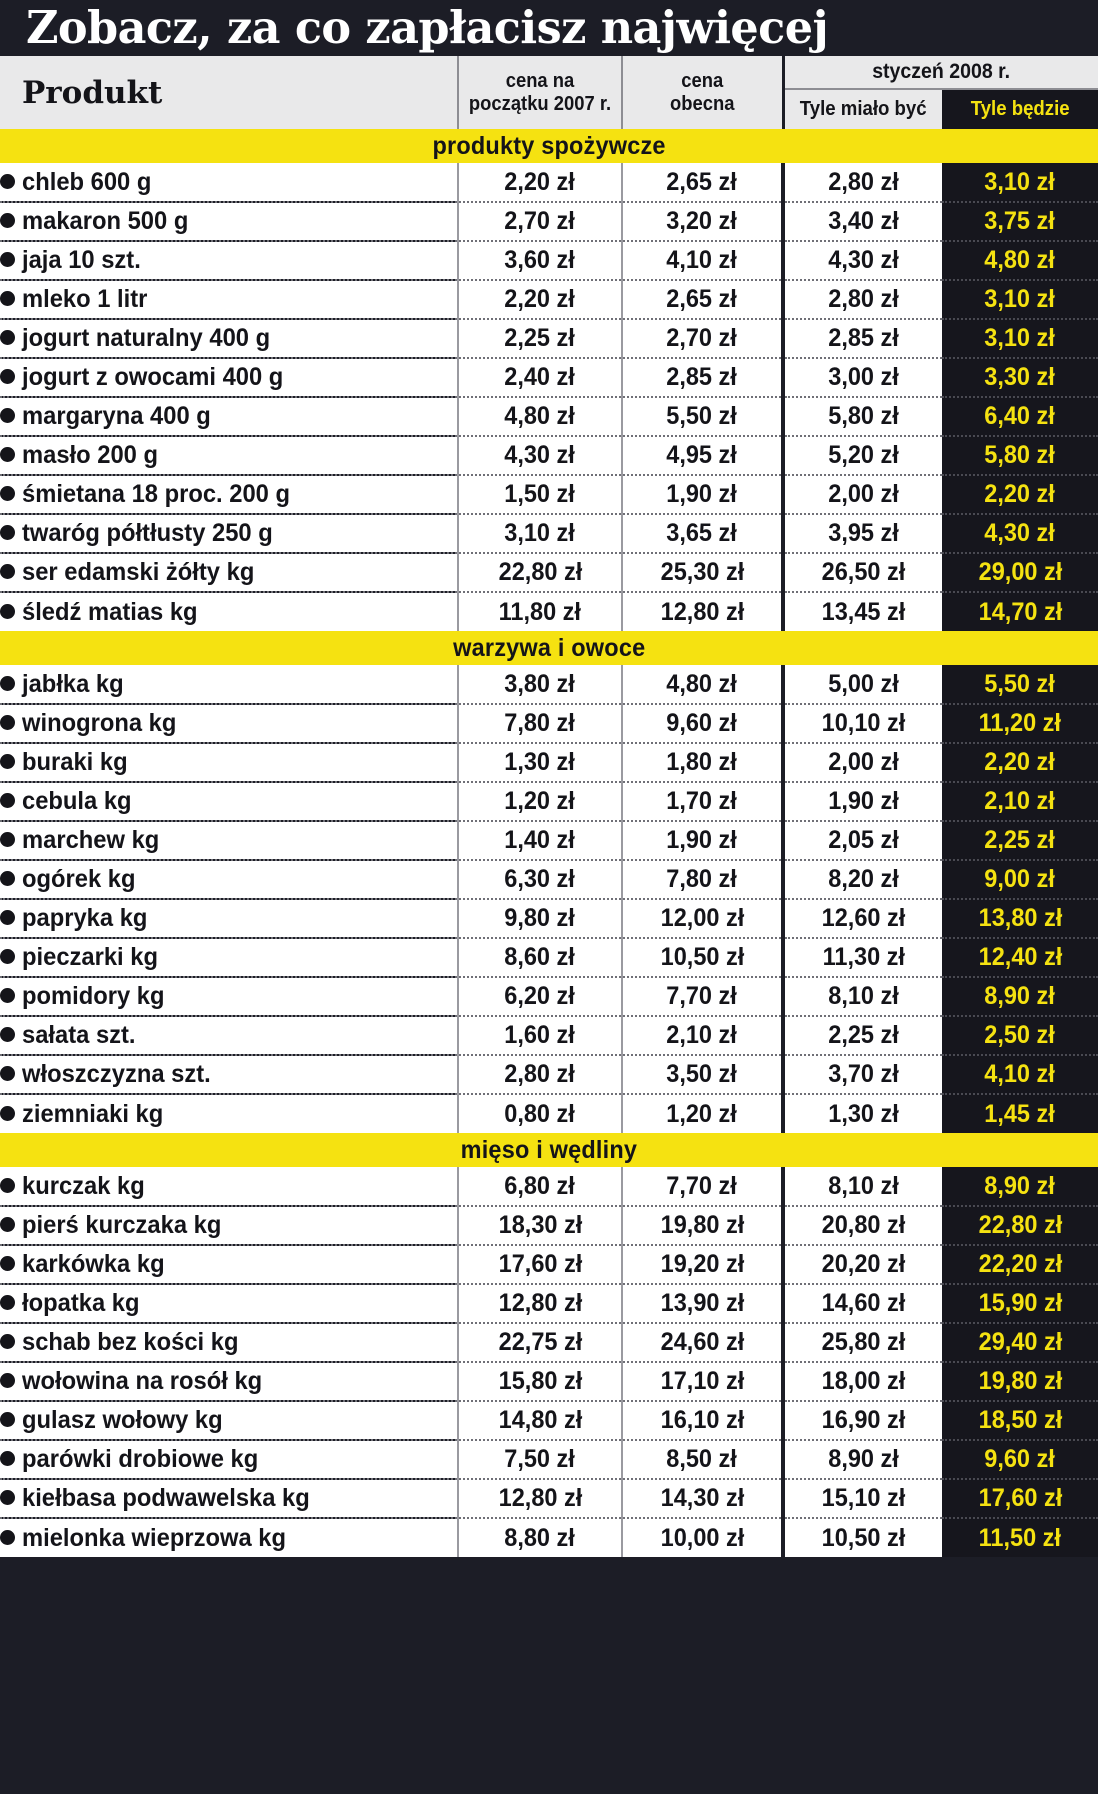  Describe the element at coordinates (702, 1304) in the screenshot. I see `cell-price-now: 13,90 zł` at that location.